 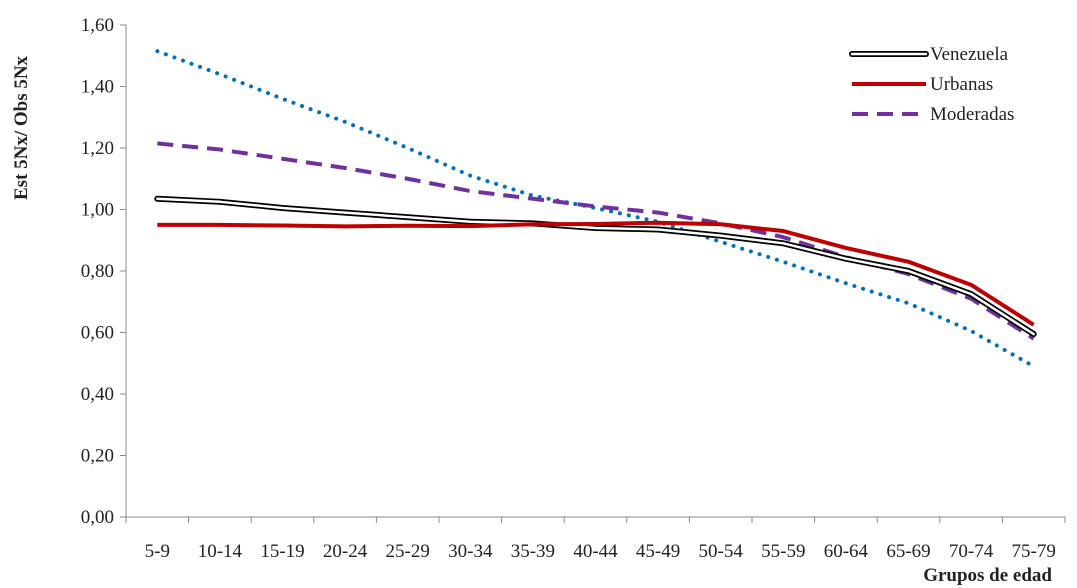 What do you see at coordinates (220, 551) in the screenshot?
I see `x-tick-label: 10-14` at bounding box center [220, 551].